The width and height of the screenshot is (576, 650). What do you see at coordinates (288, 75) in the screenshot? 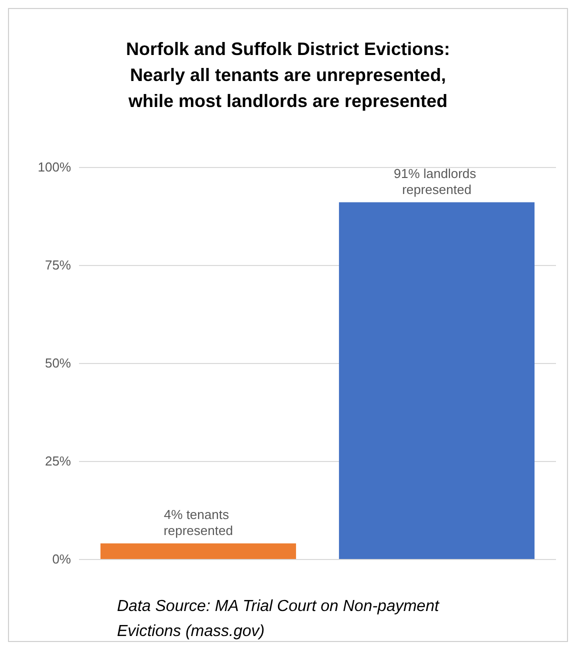
I see `chart-title: Norfolk and Suffolk District Evictions: Nearly all tenants are unrepresented, while most landlords are represented` at bounding box center [288, 75].